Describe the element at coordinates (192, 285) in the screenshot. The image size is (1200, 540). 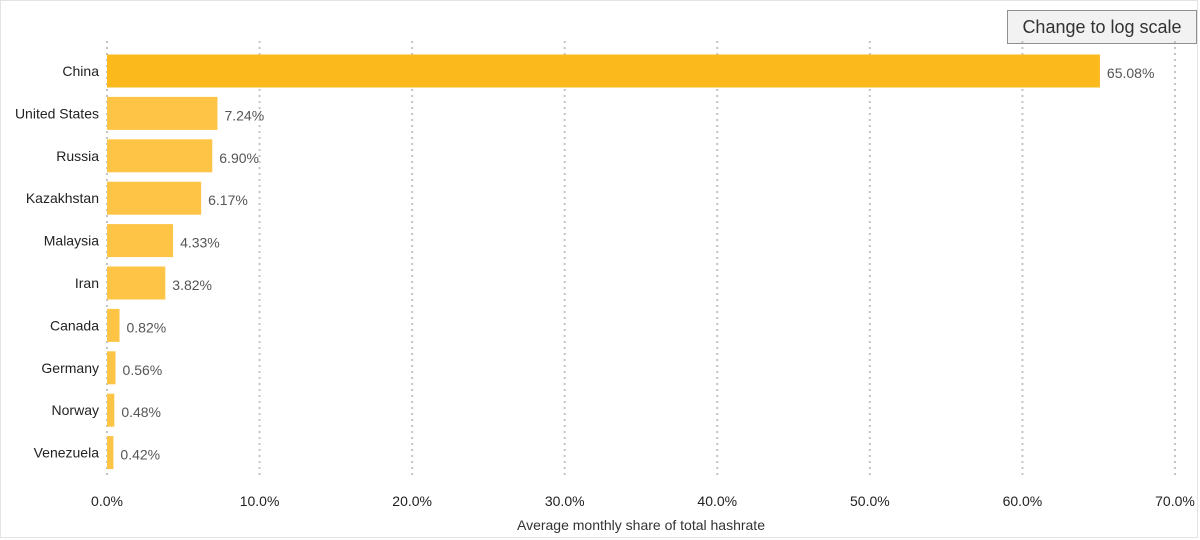
I see `value-label: 3.82%` at that location.